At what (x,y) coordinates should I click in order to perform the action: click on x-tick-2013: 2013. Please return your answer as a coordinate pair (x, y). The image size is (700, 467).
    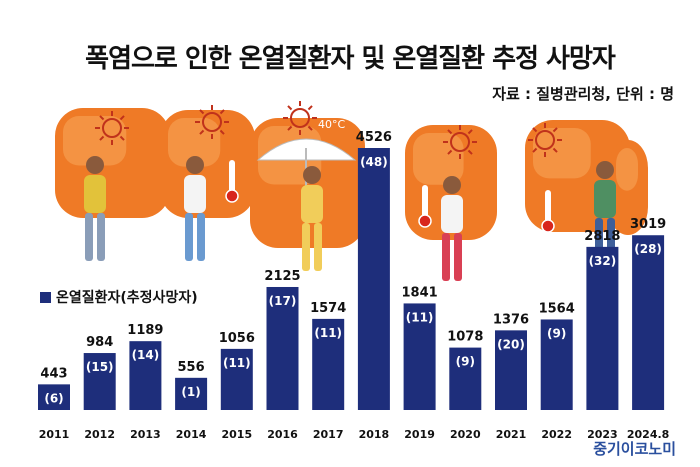
    Looking at the image, I should click on (145, 434).